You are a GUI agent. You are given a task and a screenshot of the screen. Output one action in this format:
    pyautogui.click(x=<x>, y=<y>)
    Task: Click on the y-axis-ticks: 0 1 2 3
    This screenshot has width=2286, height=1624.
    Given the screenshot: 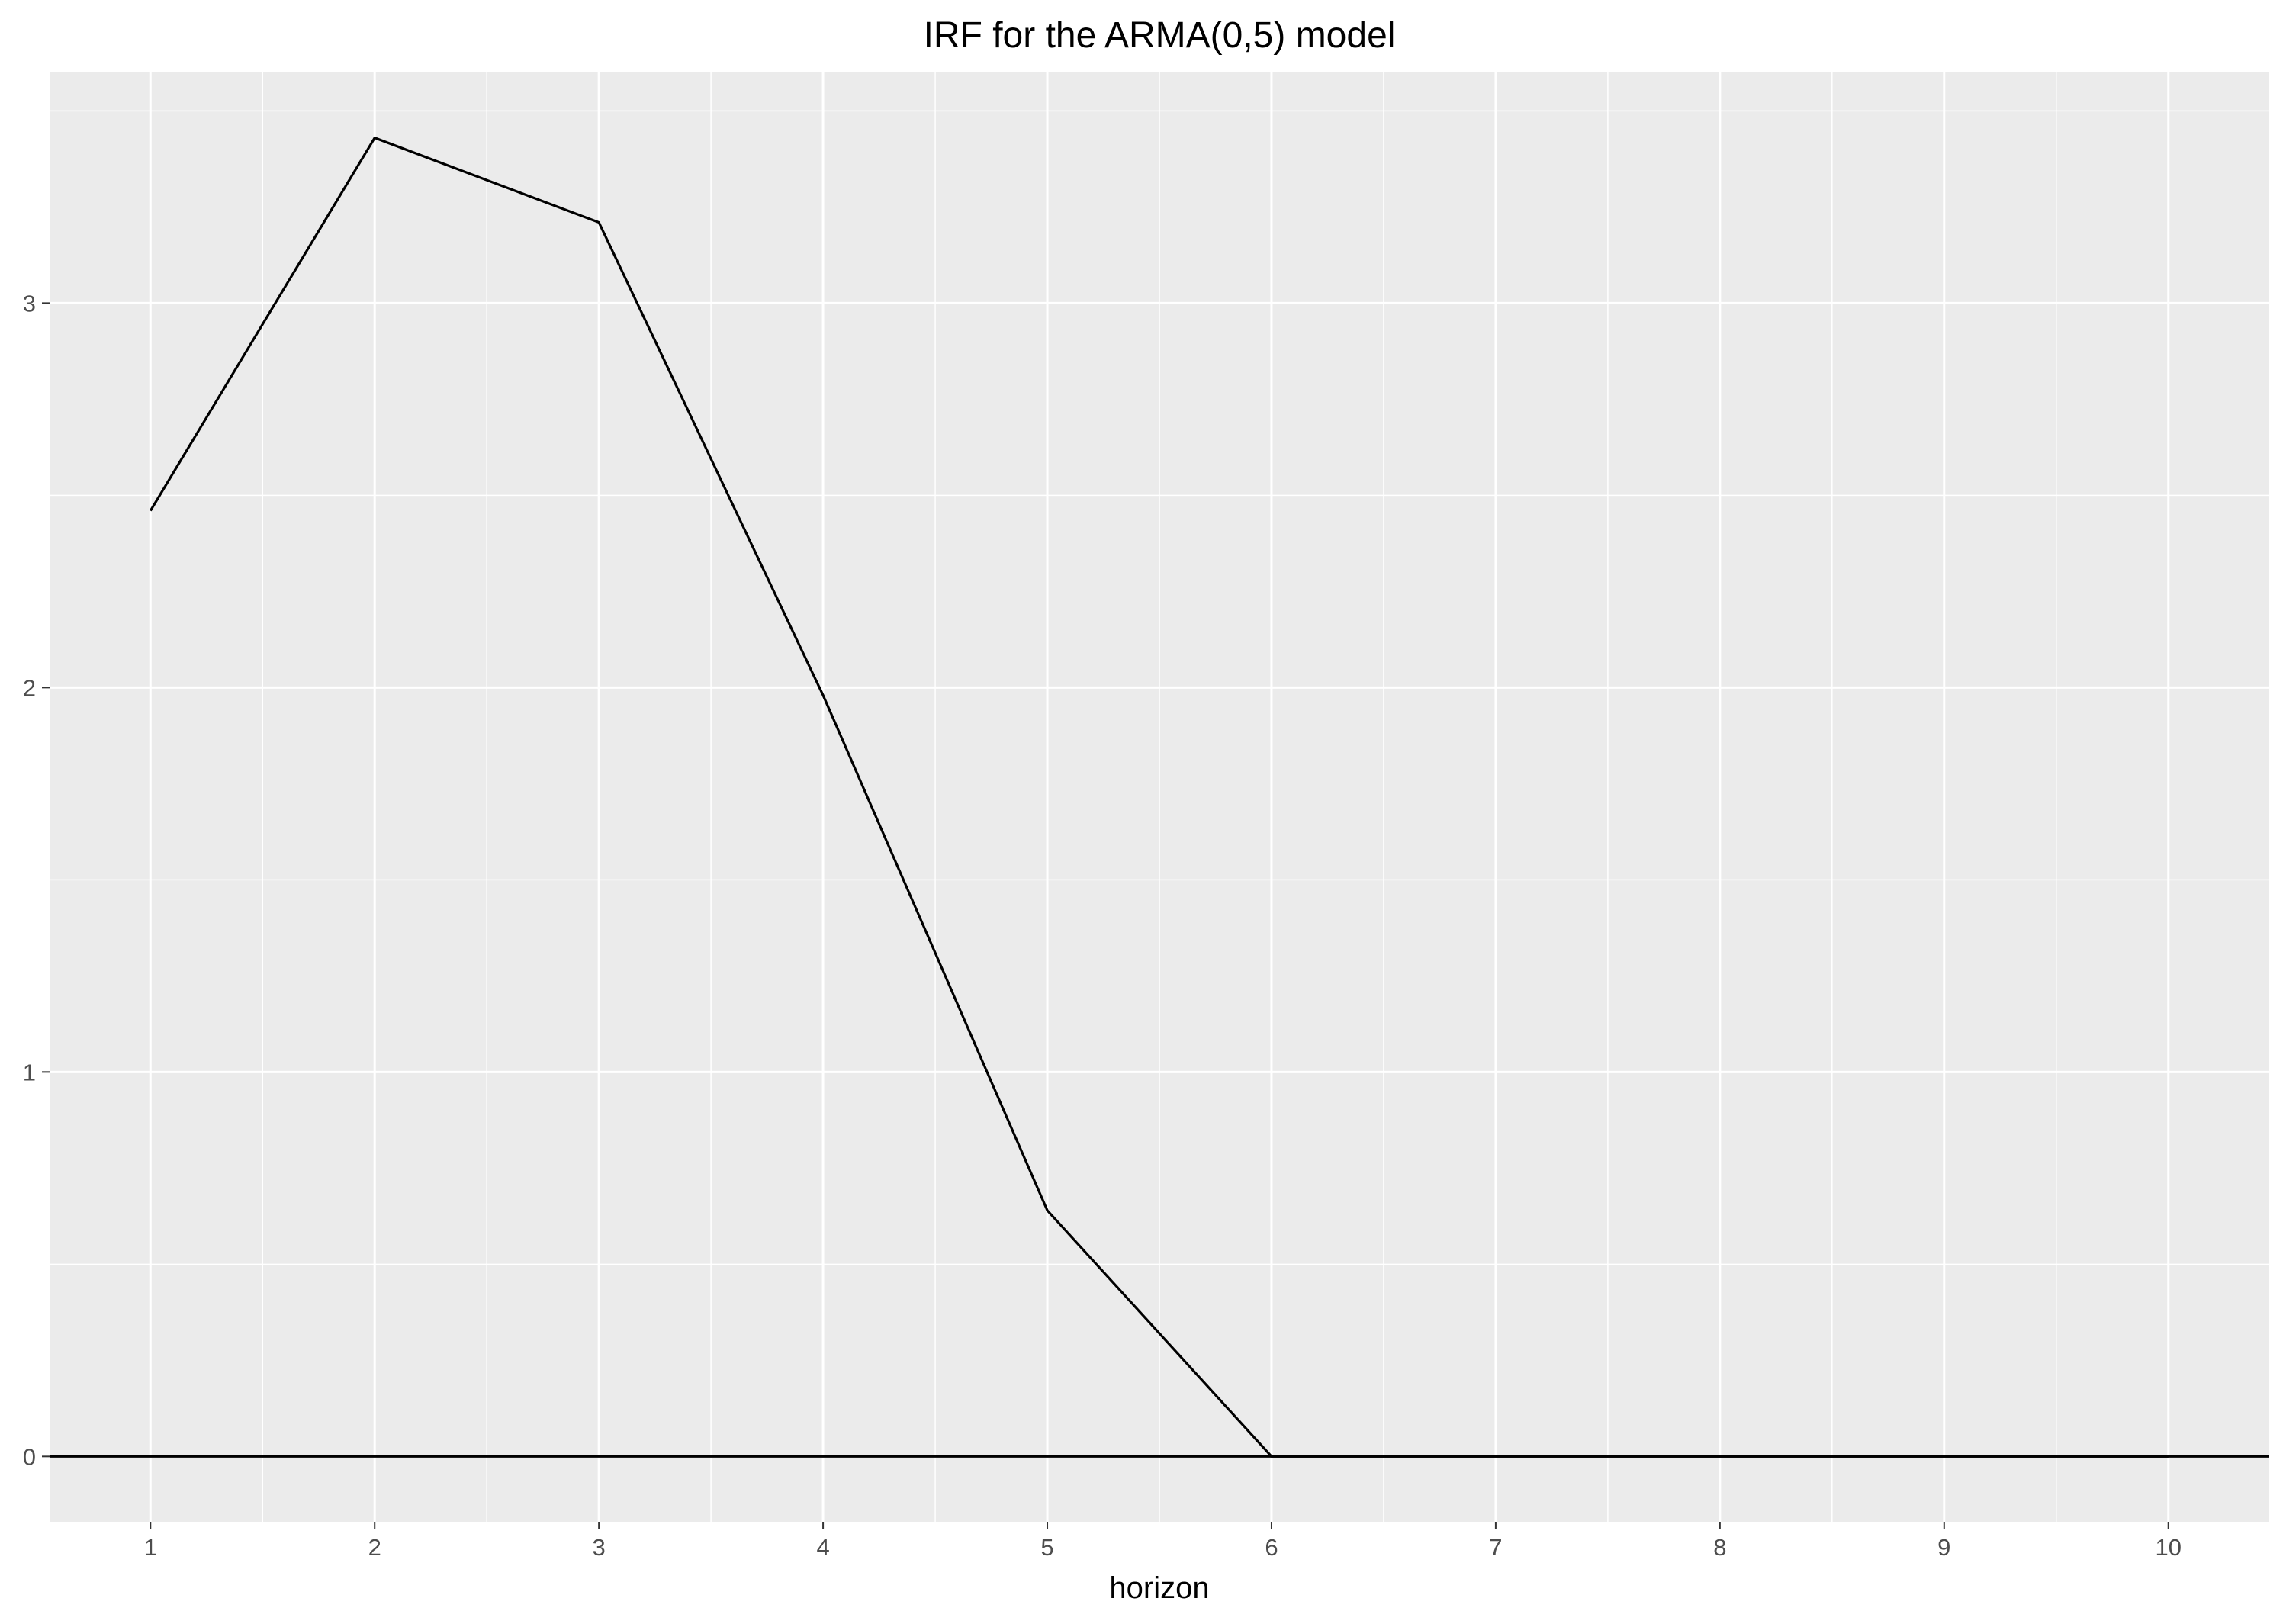 What is the action you would take?
    pyautogui.click(x=36, y=880)
    